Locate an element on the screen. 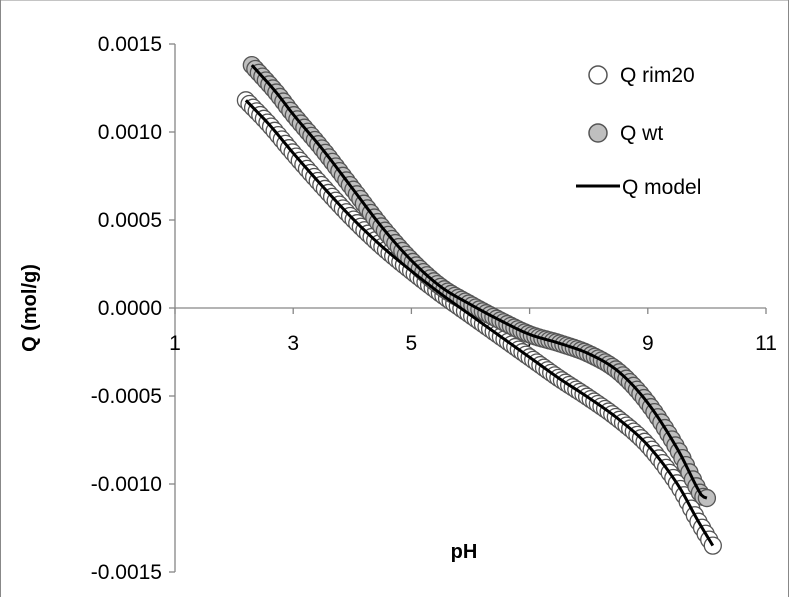 This screenshot has height=597, width=789. y-tick-label: 0.0000 is located at coordinates (130, 308).